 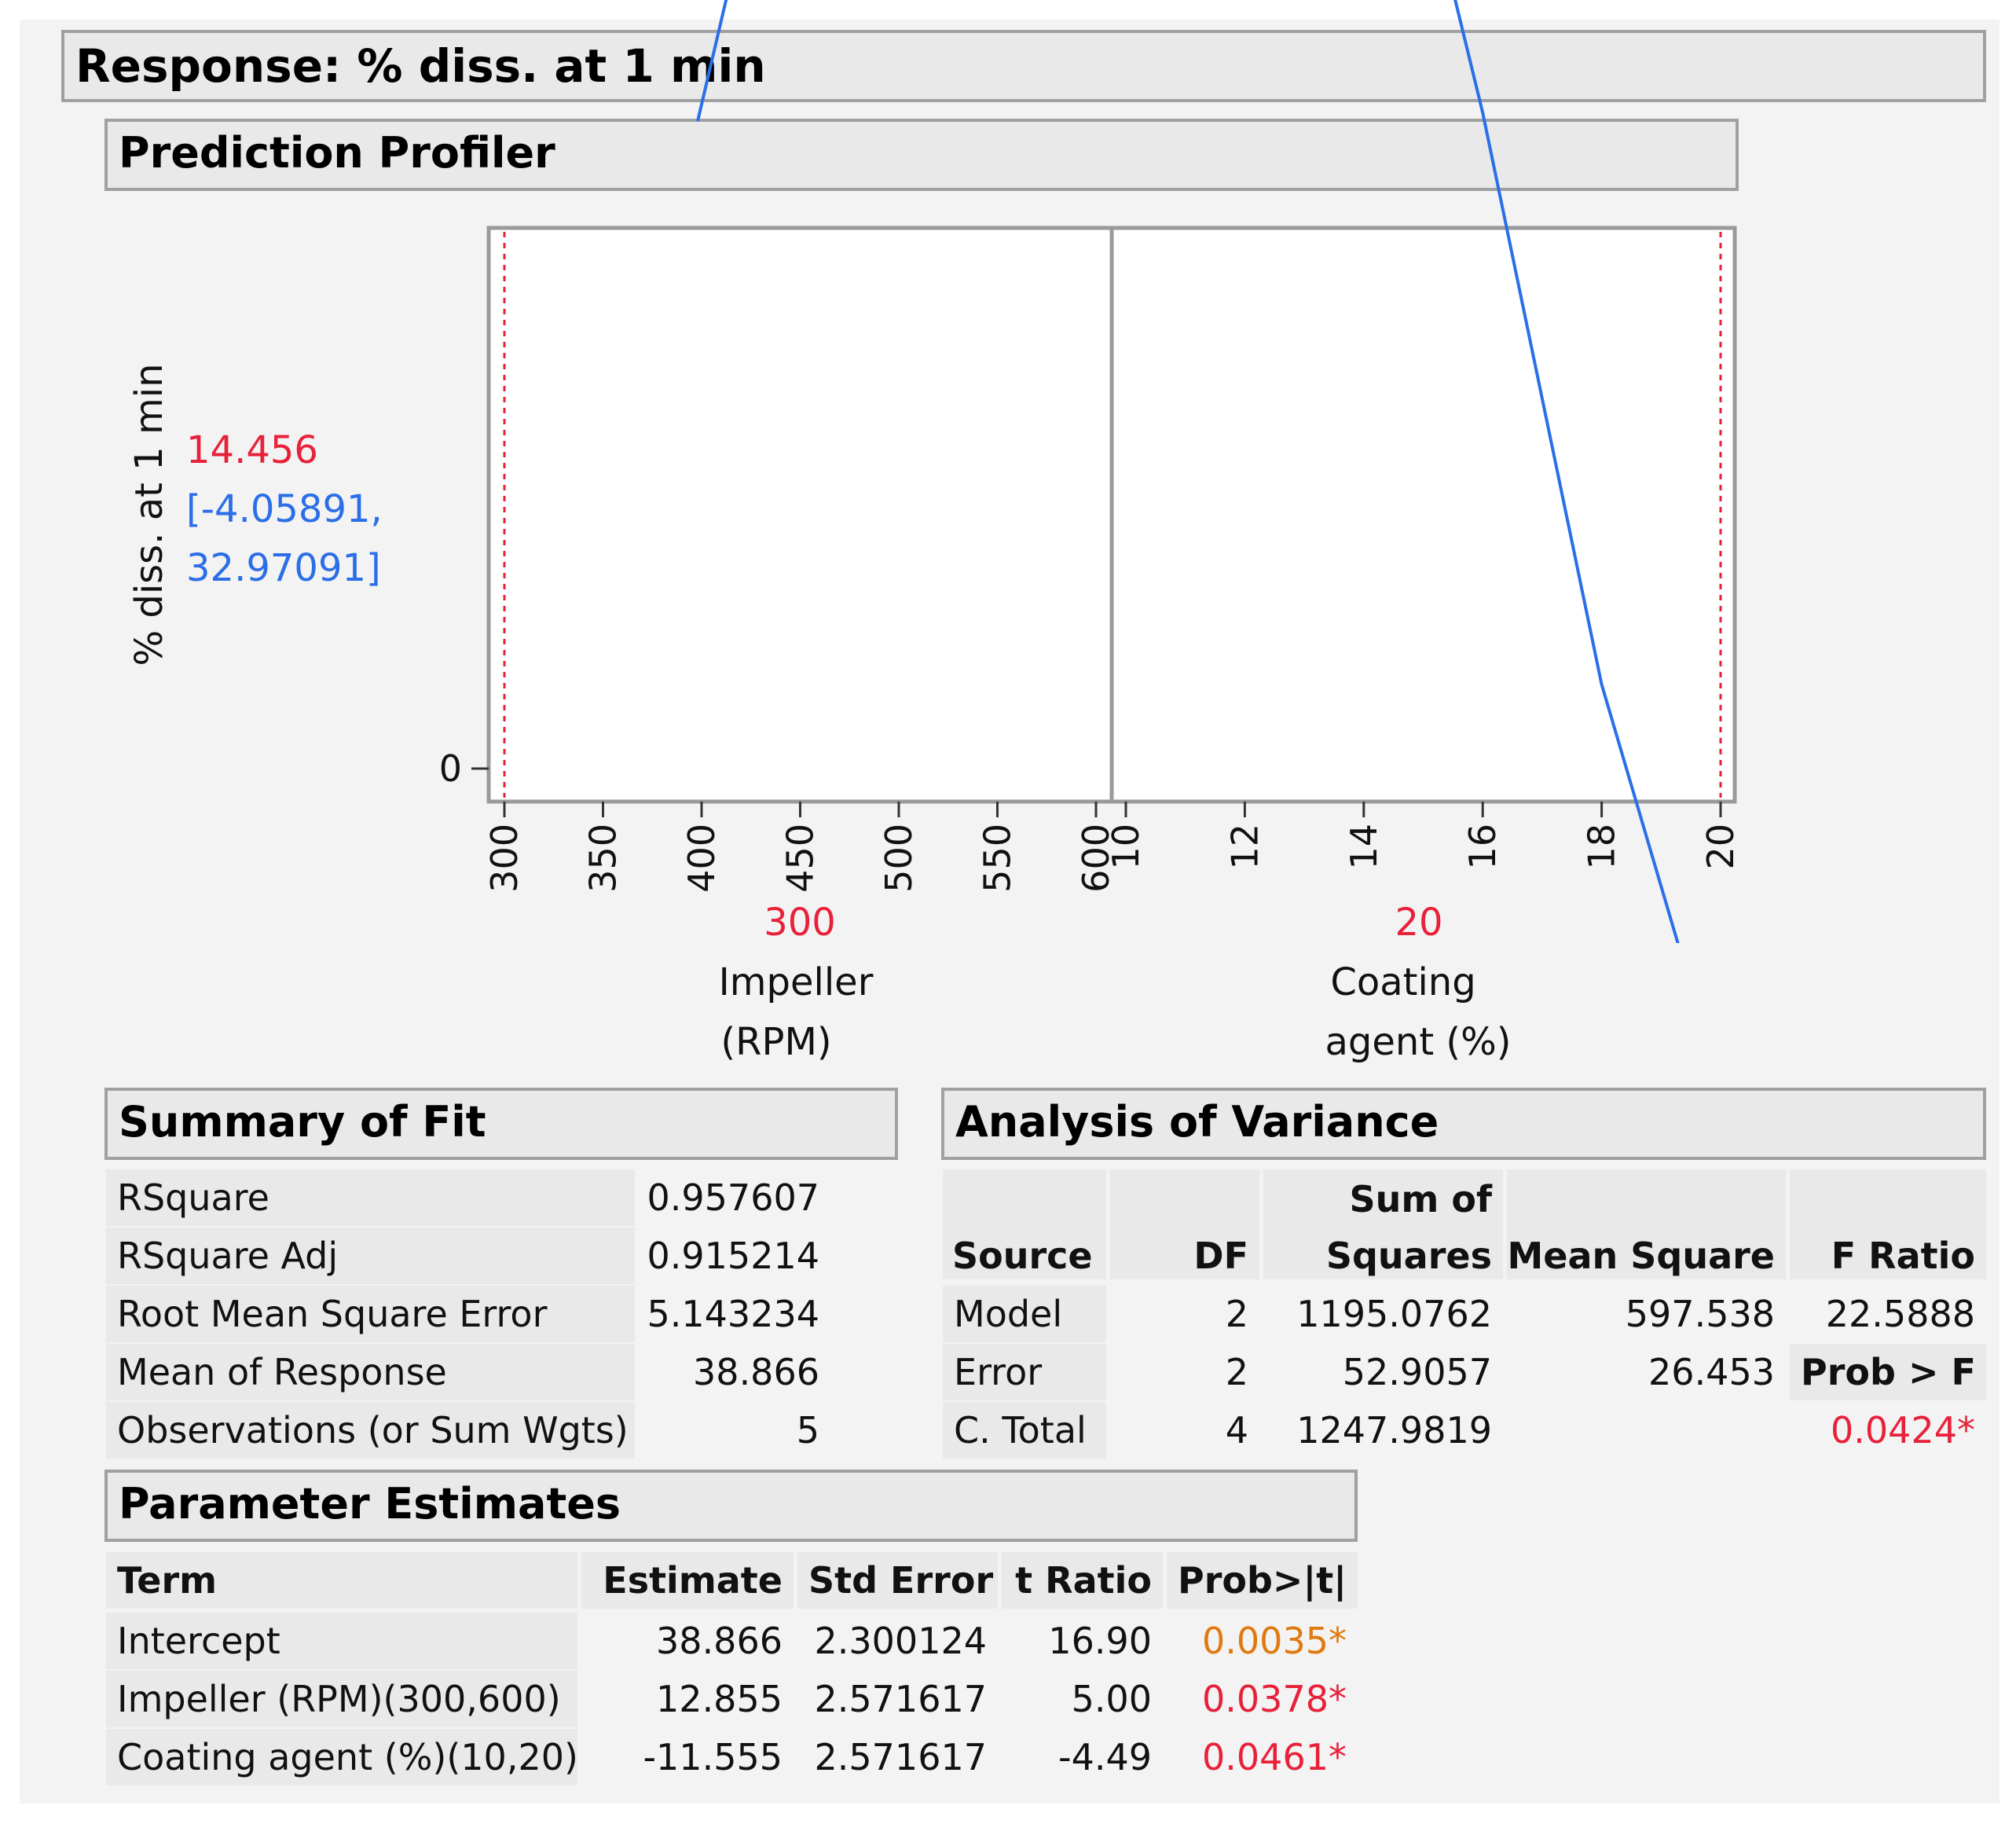 What do you see at coordinates (341, 1699) in the screenshot?
I see `pe-row-term: Impeller (RPM)(300,600)` at bounding box center [341, 1699].